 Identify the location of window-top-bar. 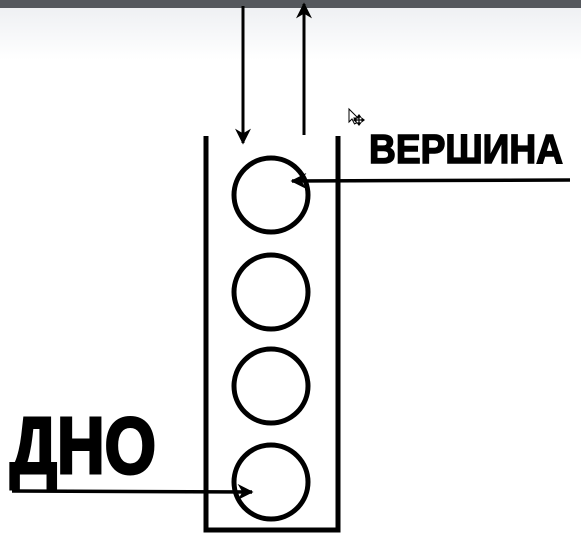
(290, 4).